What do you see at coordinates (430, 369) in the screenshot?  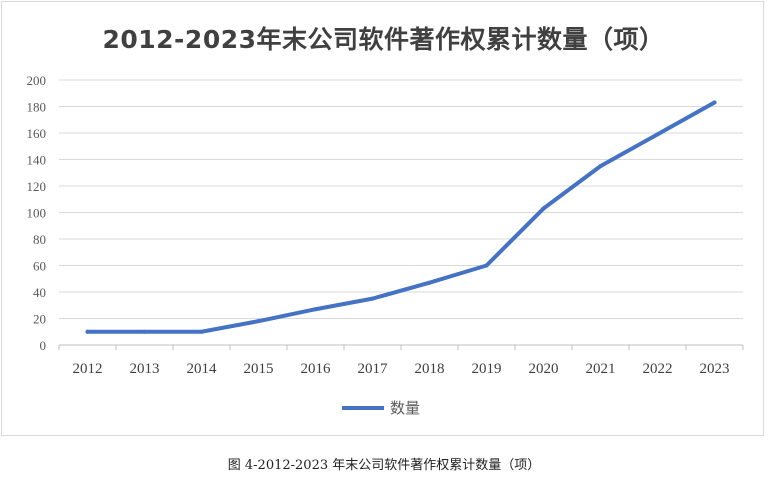 I see `x-tick-label: 2018` at bounding box center [430, 369].